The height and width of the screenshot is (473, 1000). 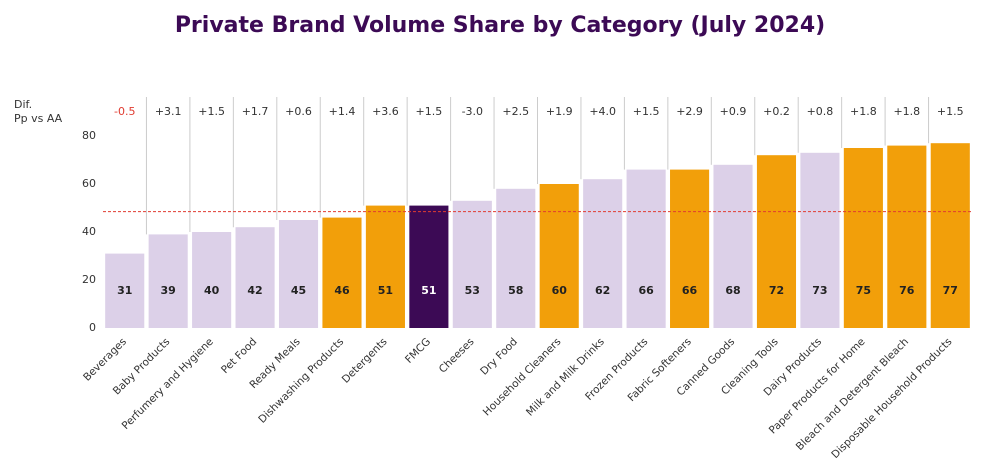 I want to click on y-tick-label: 40, so click(x=89, y=231).